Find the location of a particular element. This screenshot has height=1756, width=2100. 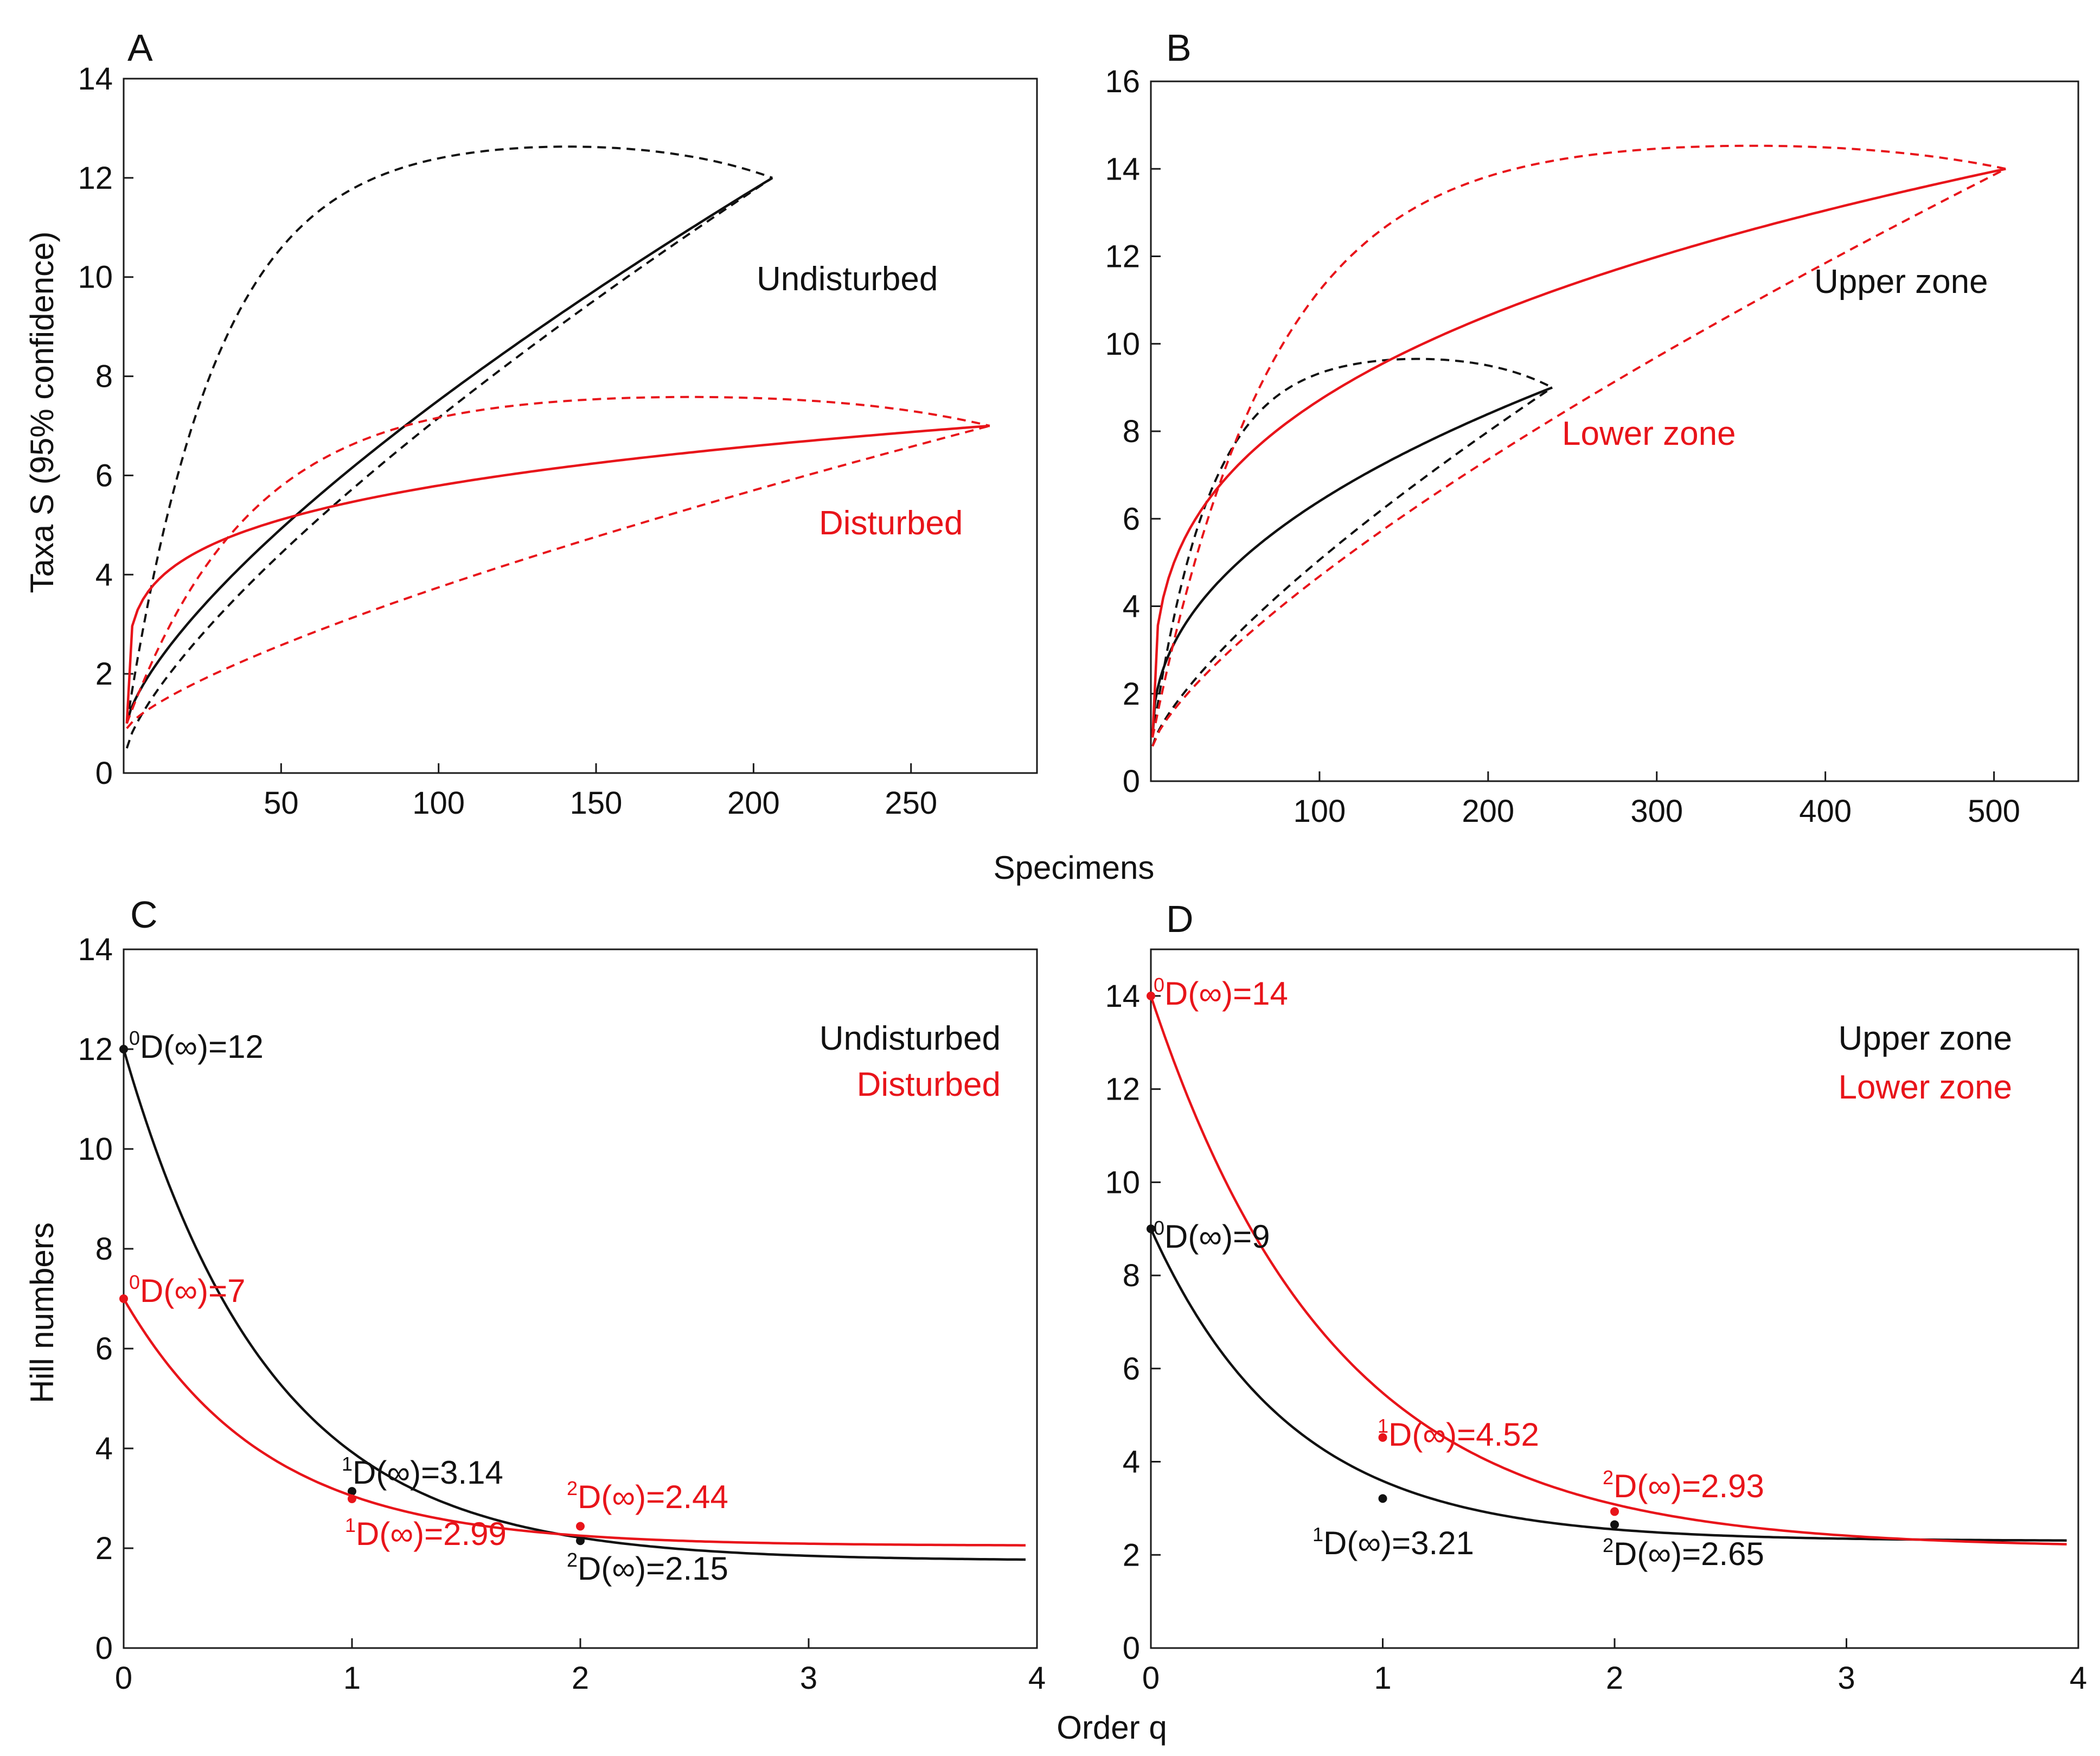

hill-annotation: 1D(∞)=3.21 is located at coordinates (1393, 1542).